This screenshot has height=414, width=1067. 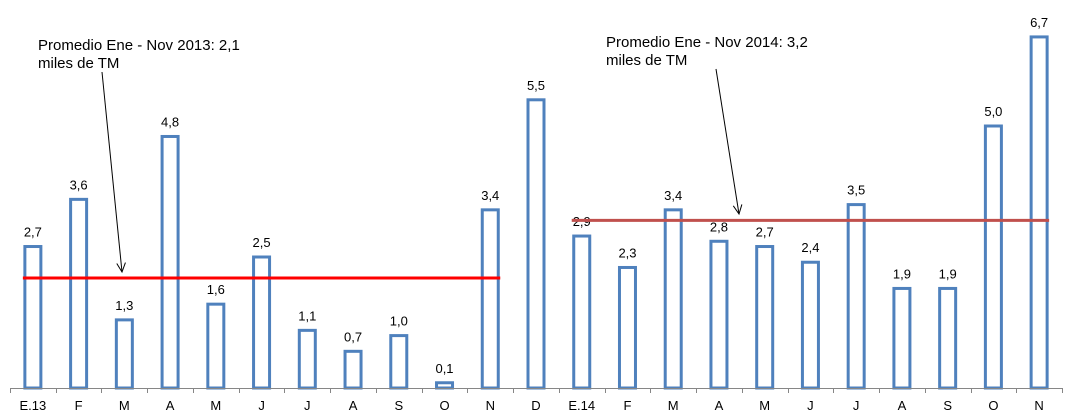 What do you see at coordinates (32, 405) in the screenshot?
I see `x-tick-label: E.13` at bounding box center [32, 405].